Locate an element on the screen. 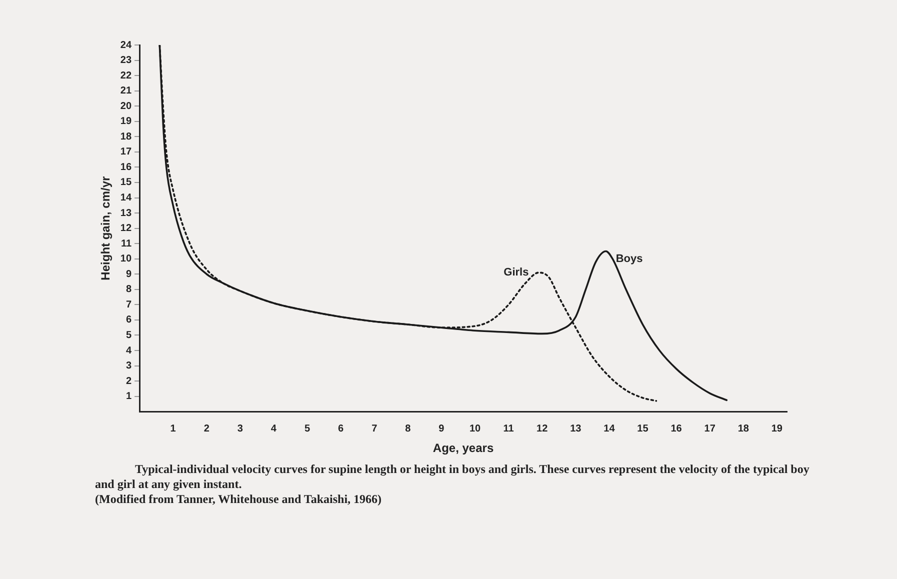 The image size is (897, 579). y-tick-label: 1 is located at coordinates (129, 396).